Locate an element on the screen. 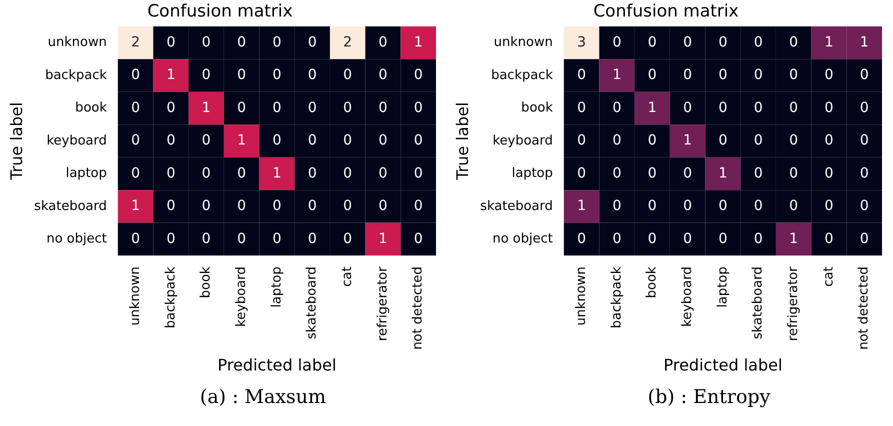 The height and width of the screenshot is (426, 893). y-axis-title: True label is located at coordinates (462, 141).